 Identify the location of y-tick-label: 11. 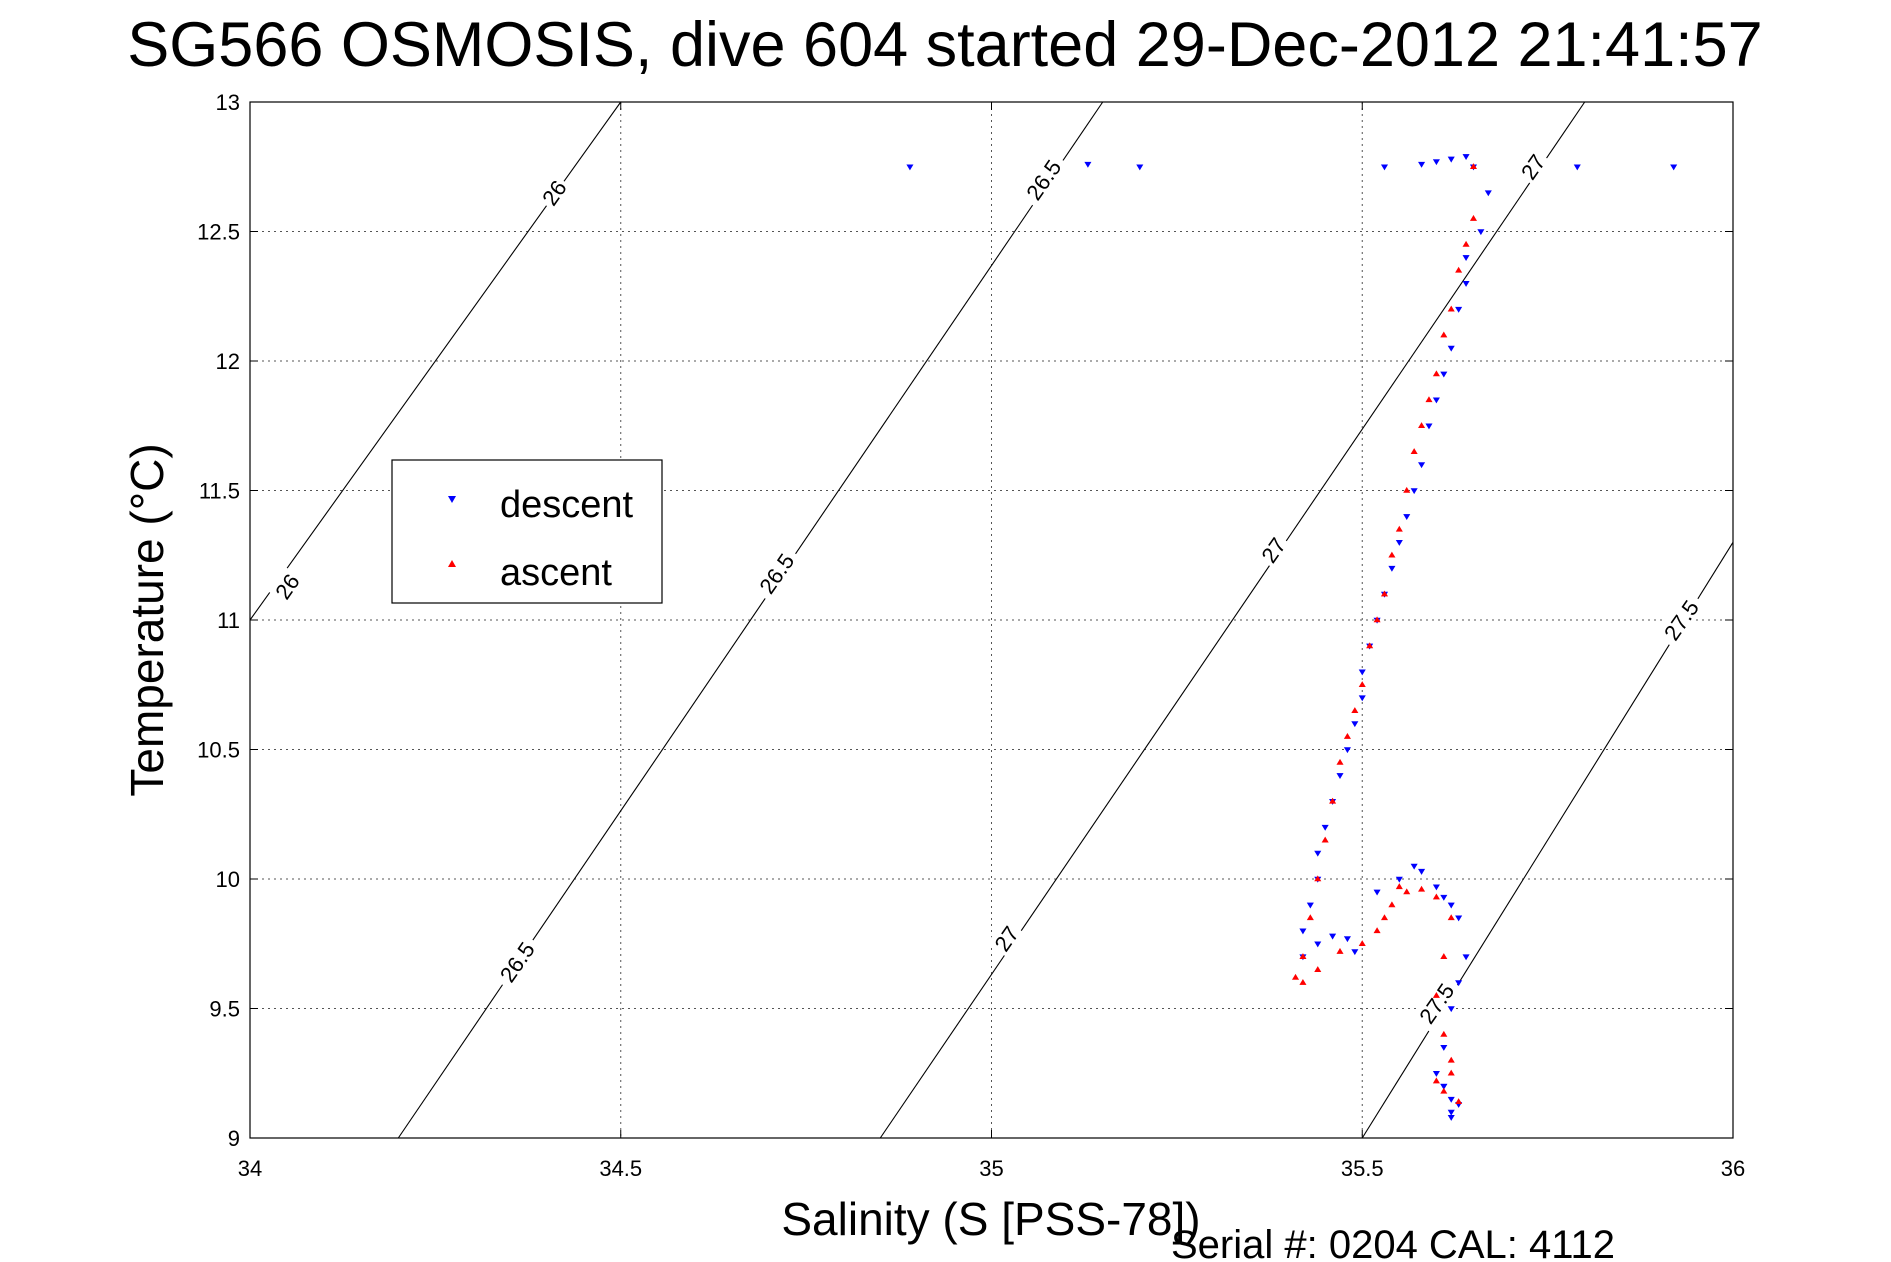
(228, 620).